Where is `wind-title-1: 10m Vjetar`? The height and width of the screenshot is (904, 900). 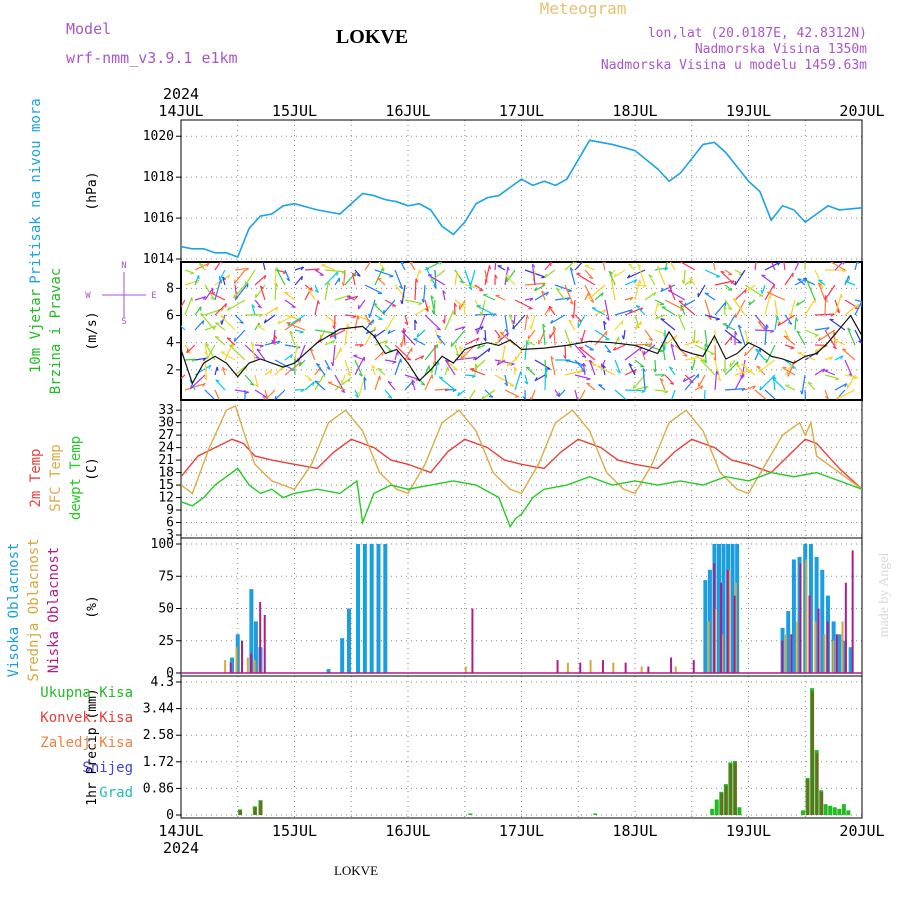
wind-title-1: 10m Vjetar is located at coordinates (36, 331).